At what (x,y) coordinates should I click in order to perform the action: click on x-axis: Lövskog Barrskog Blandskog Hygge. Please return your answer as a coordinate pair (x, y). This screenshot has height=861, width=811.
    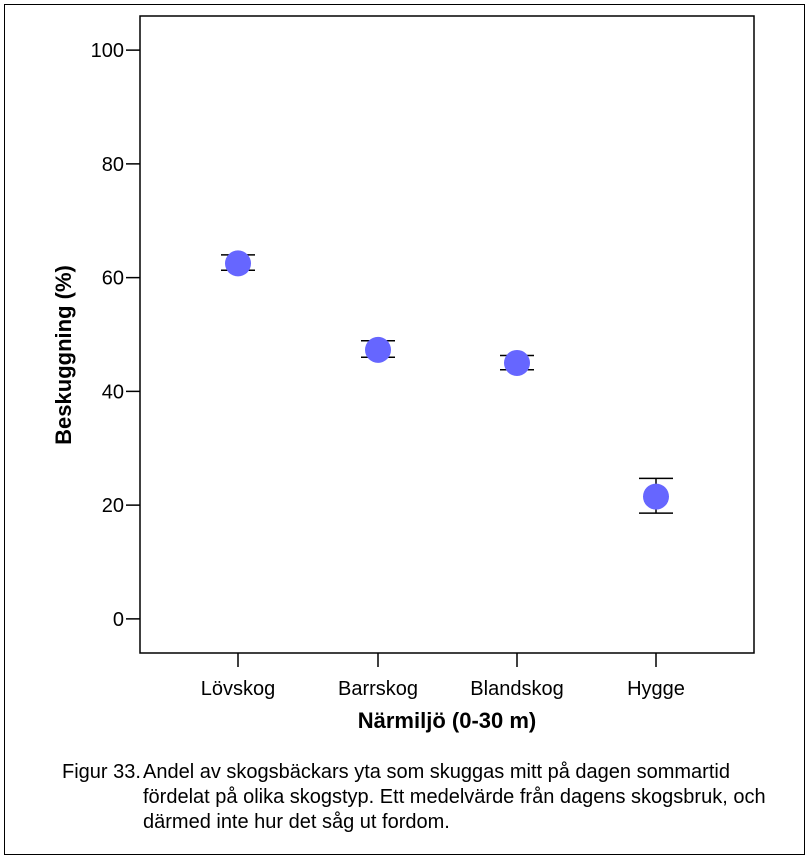
    Looking at the image, I should click on (443, 676).